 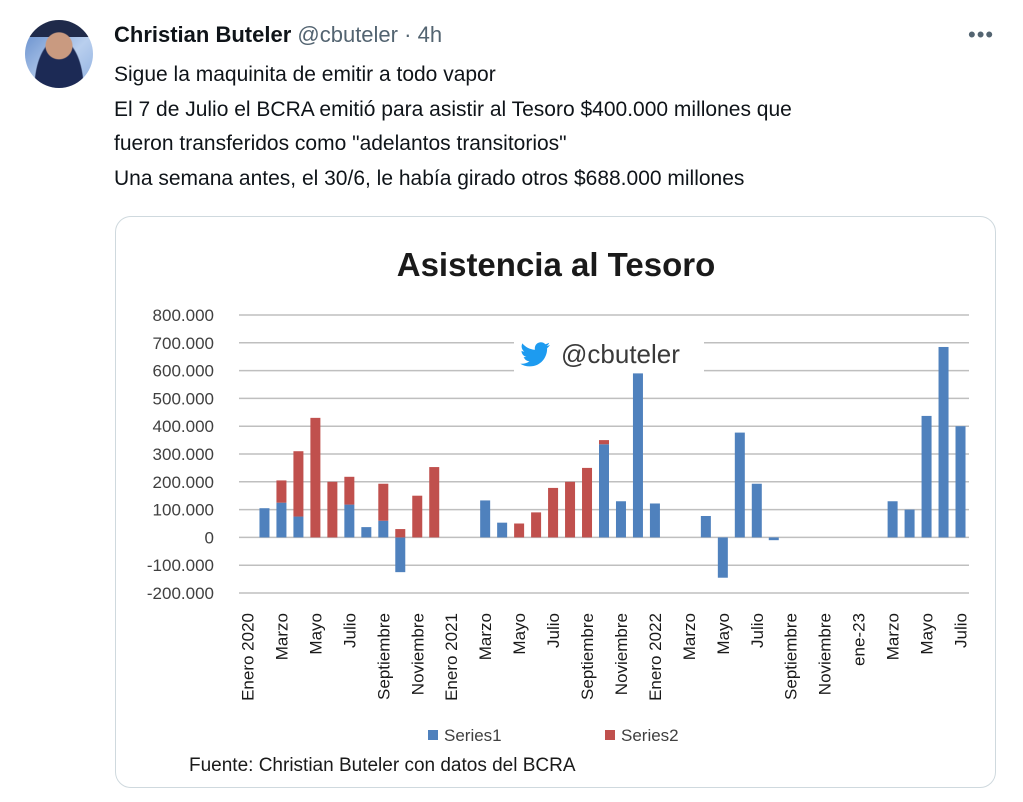 What do you see at coordinates (451, 657) in the screenshot?
I see `x-tick-label: Enero 2021` at bounding box center [451, 657].